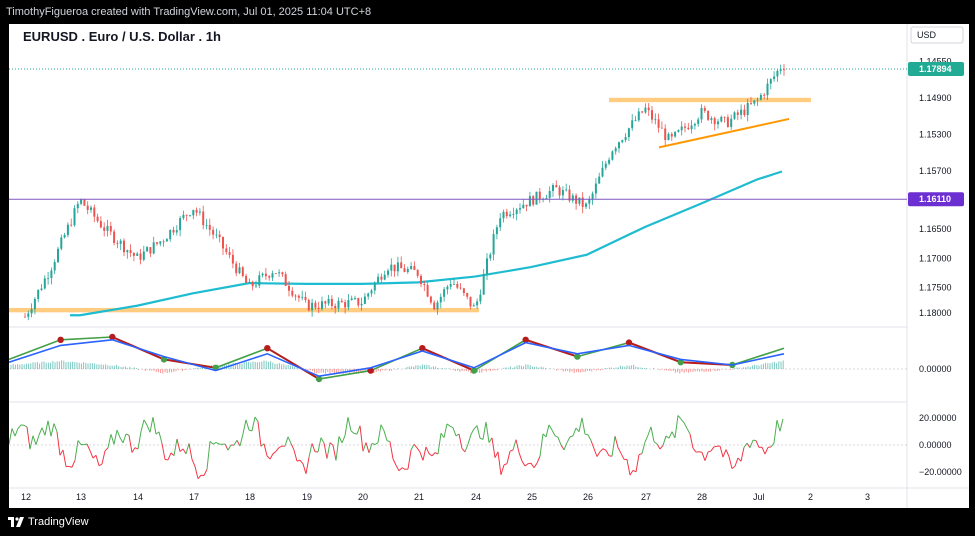 The height and width of the screenshot is (536, 975). What do you see at coordinates (935, 229) in the screenshot?
I see `y-tick-label: 1.16500` at bounding box center [935, 229].